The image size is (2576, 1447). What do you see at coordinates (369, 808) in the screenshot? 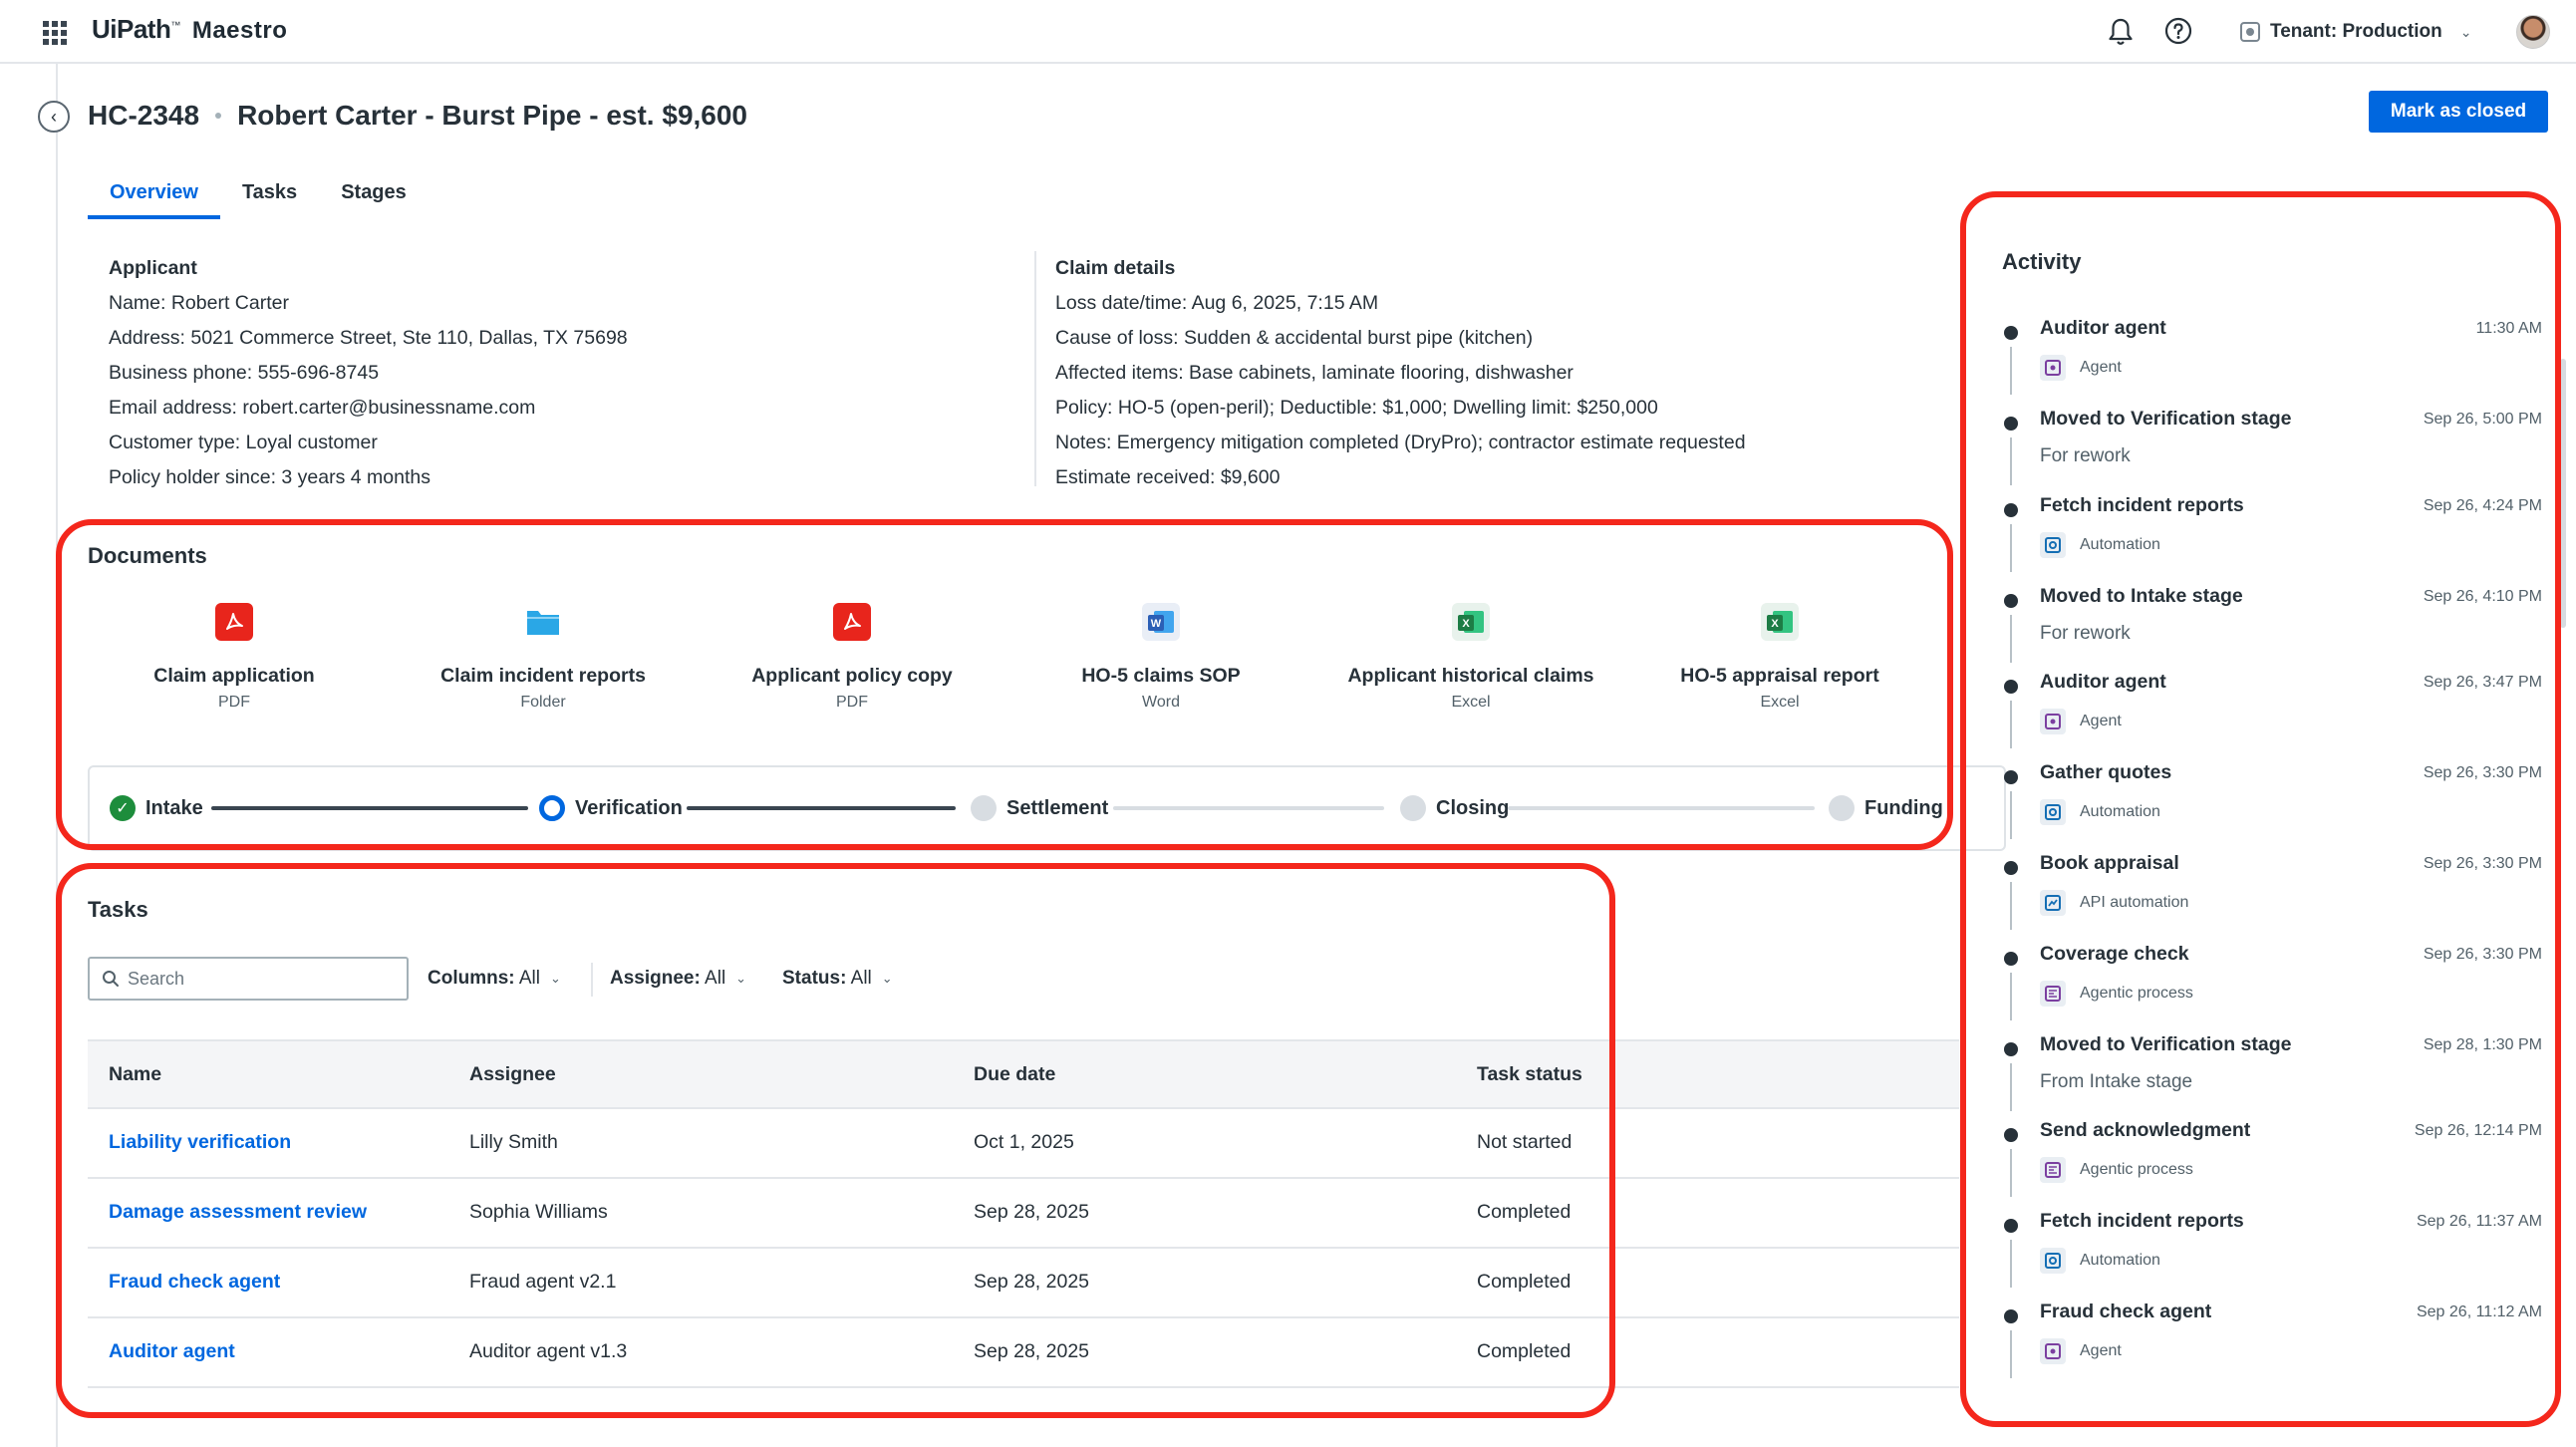
I see `stage-connector` at bounding box center [369, 808].